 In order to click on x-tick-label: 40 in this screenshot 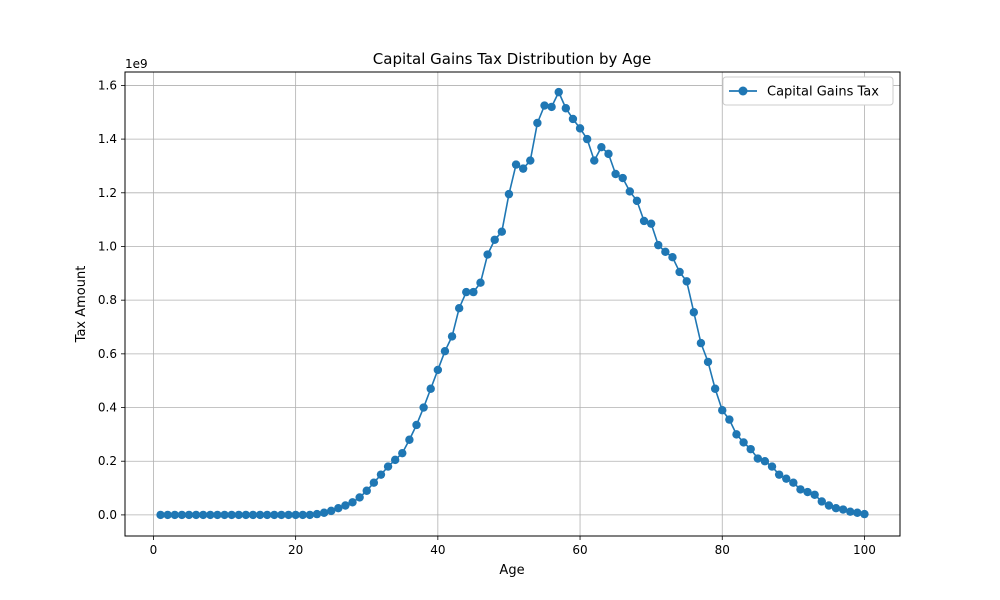, I will do `click(437, 550)`.